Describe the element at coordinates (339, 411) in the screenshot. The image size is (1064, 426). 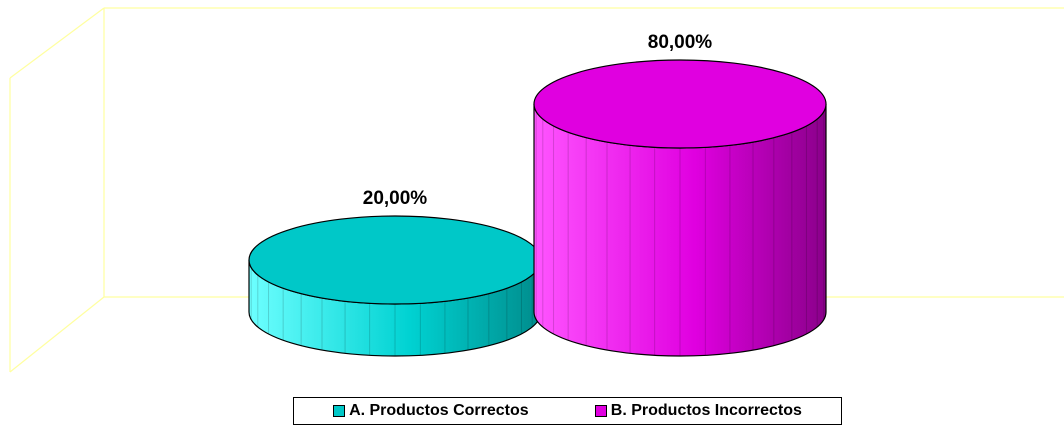
I see `legend-swatch-correctos` at that location.